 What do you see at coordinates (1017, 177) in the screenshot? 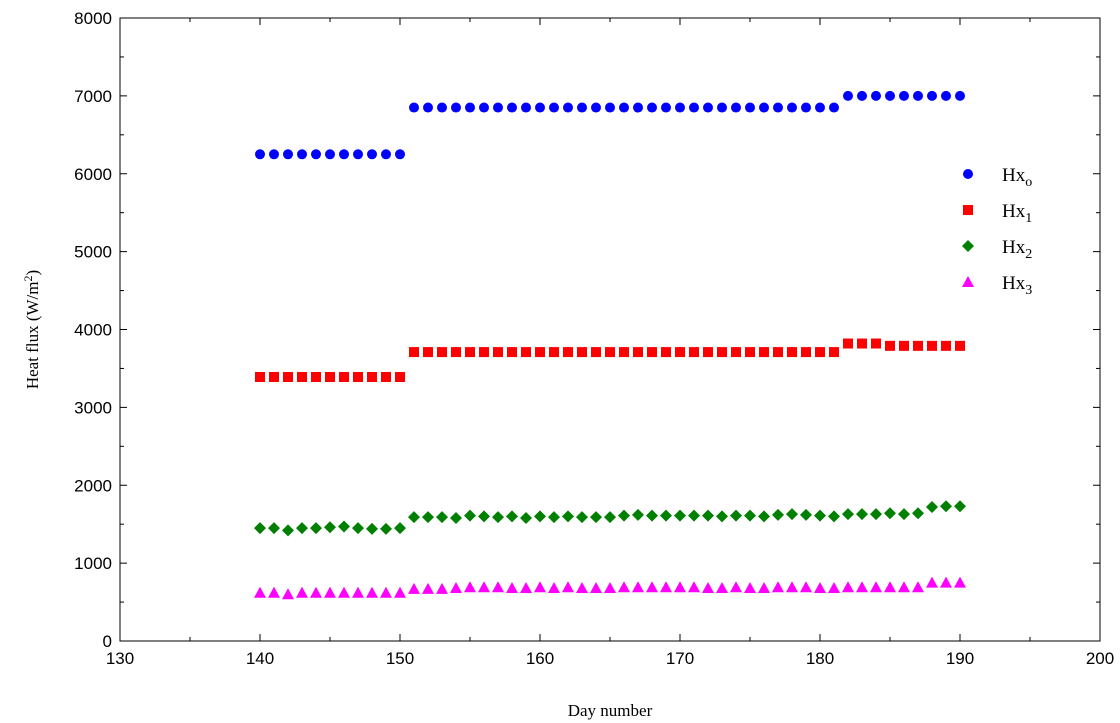
I see `legend-label: Hxo` at bounding box center [1017, 177].